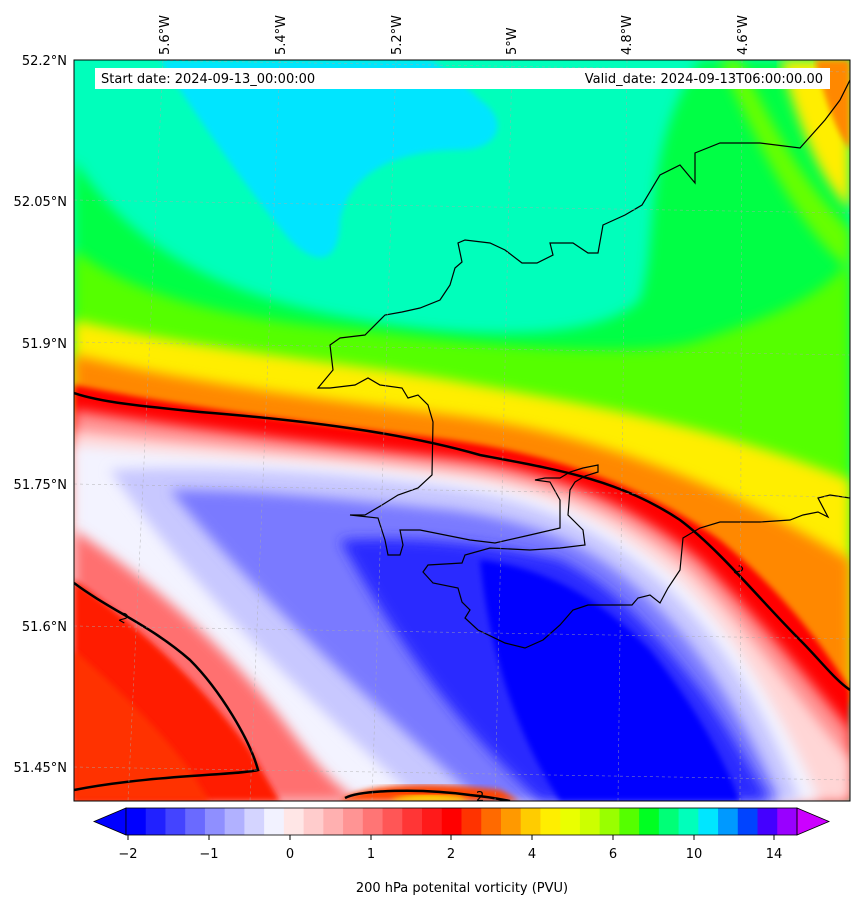 The height and width of the screenshot is (907, 859). What do you see at coordinates (774, 854) in the screenshot?
I see `colorbar-tick-label: 14` at bounding box center [774, 854].